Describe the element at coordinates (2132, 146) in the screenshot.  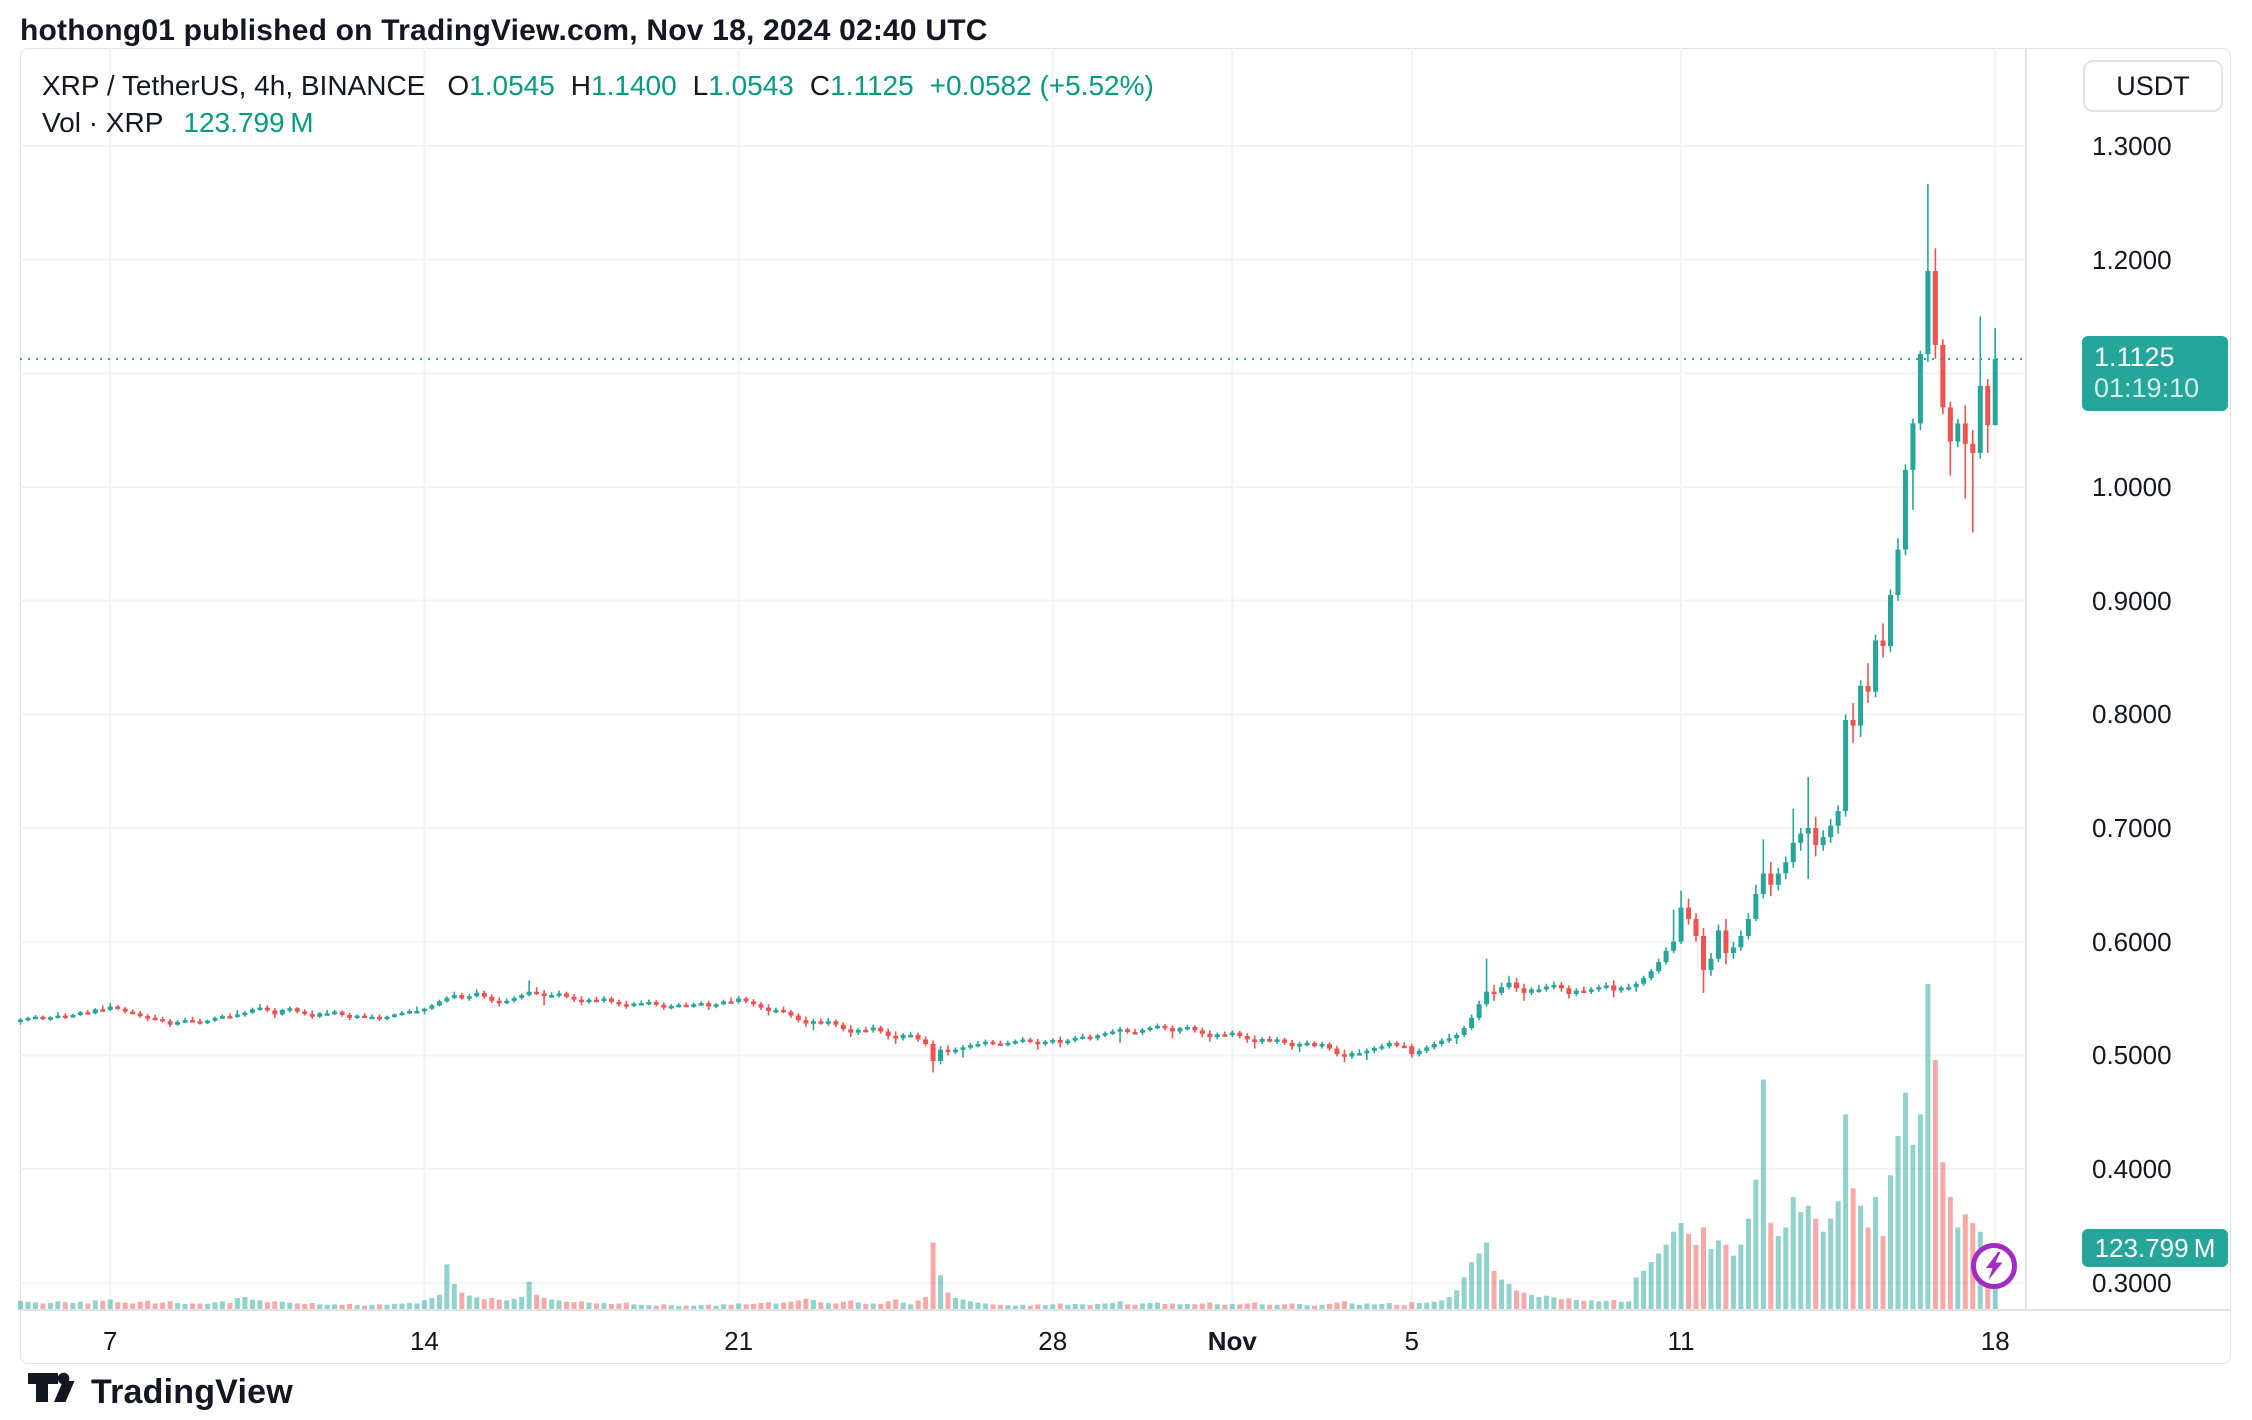
I see `price-tick-label: 1.3000` at that location.